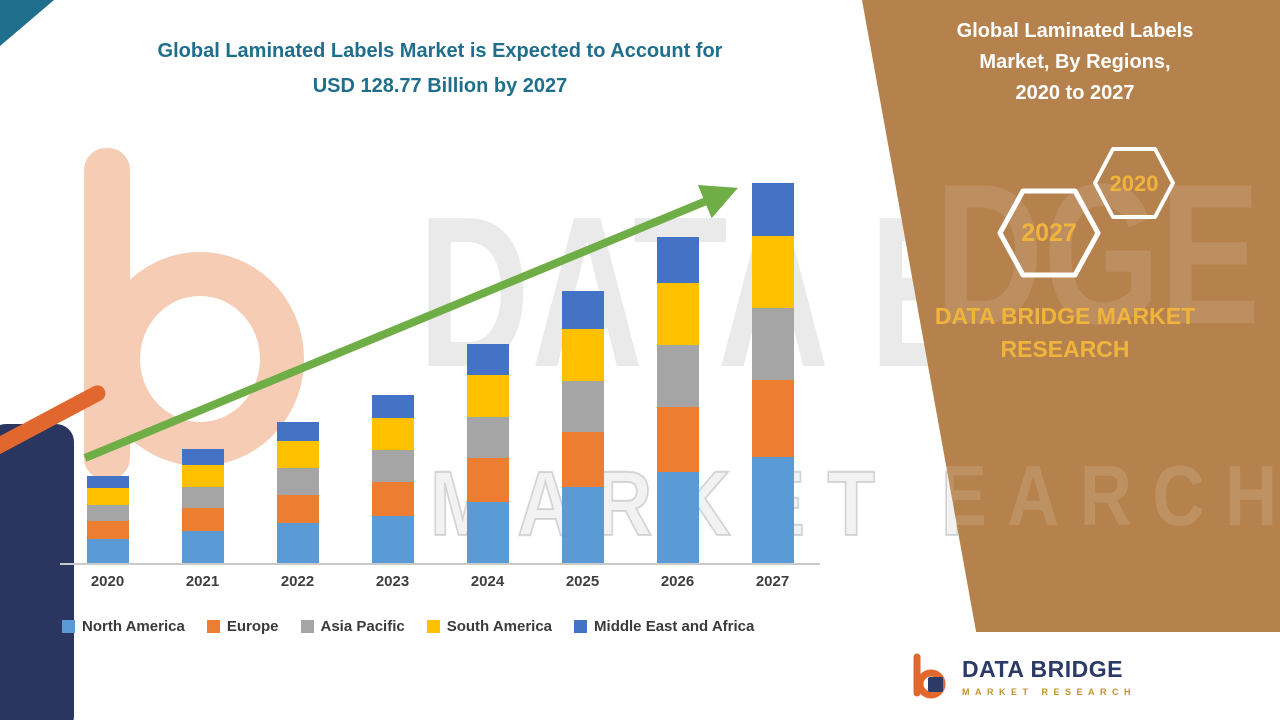 This screenshot has height=720, width=1280. I want to click on legend-label: Europe, so click(252, 626).